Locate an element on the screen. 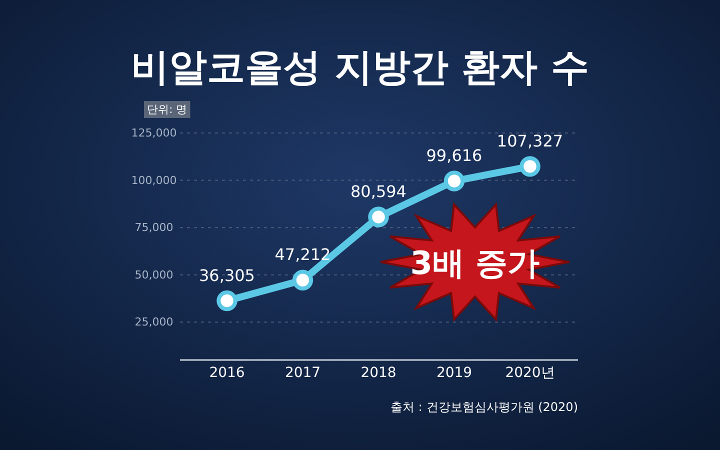 This screenshot has height=450, width=720. data-label: 80,594 is located at coordinates (378, 191).